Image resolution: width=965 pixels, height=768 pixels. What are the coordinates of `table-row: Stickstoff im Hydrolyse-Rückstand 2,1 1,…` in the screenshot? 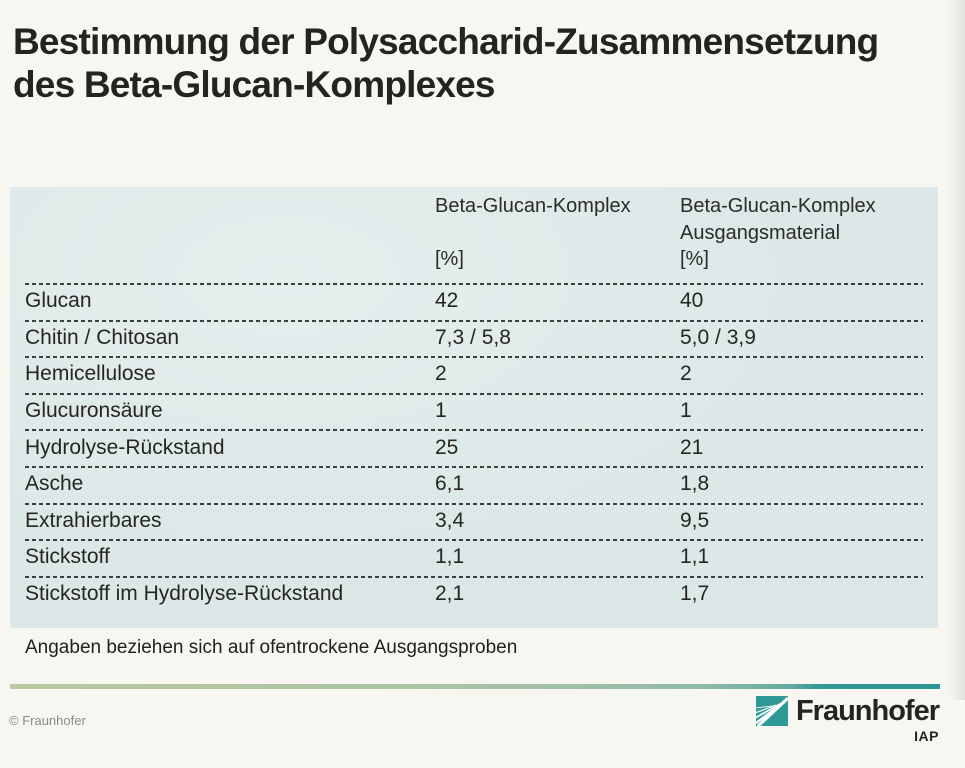 It's located at (474, 594).